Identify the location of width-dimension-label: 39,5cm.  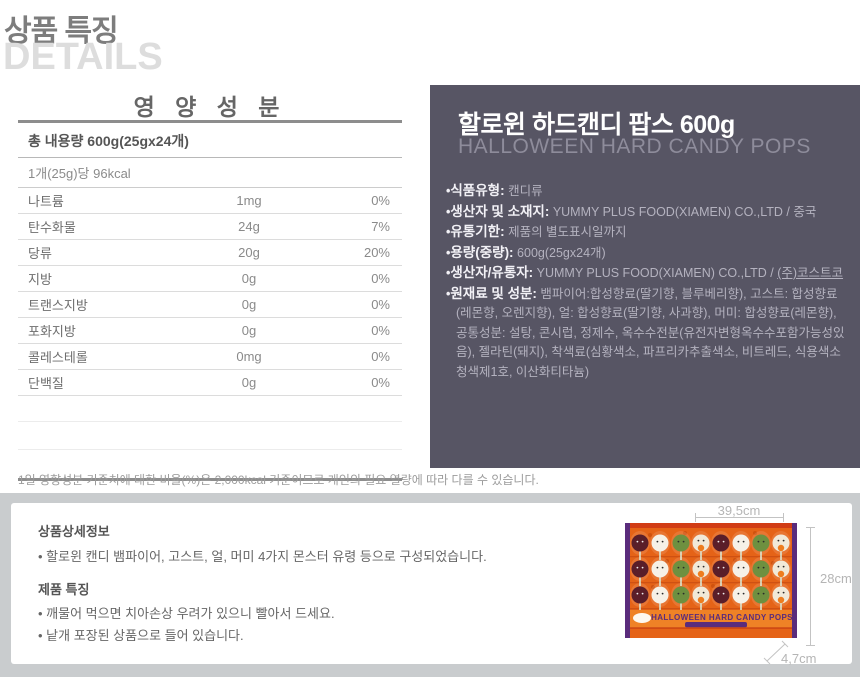
(739, 510).